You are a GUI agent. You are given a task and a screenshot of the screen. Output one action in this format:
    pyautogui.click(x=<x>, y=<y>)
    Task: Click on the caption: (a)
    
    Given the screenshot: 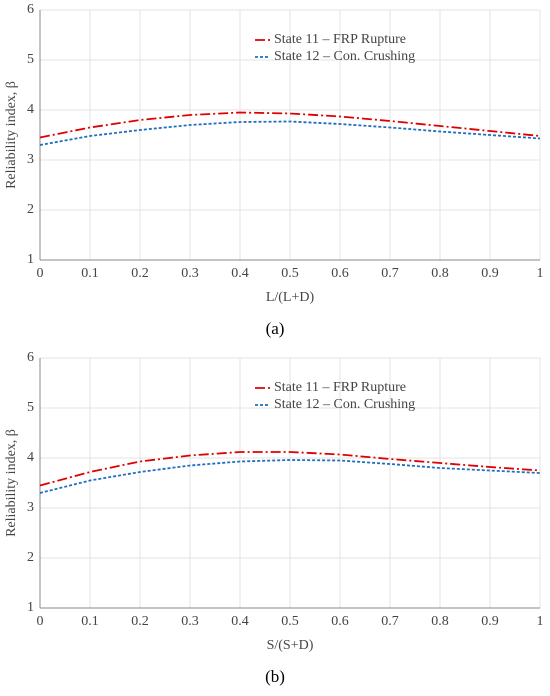 What is the action you would take?
    pyautogui.click(x=275, y=328)
    